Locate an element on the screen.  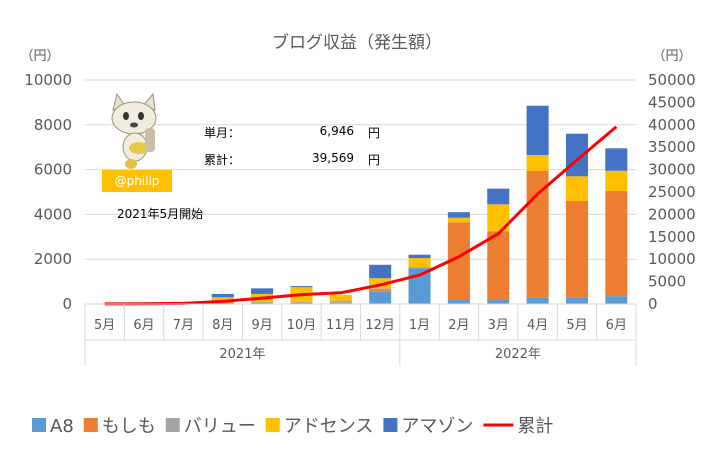
legend-label: バリュー is located at coordinates (220, 426).